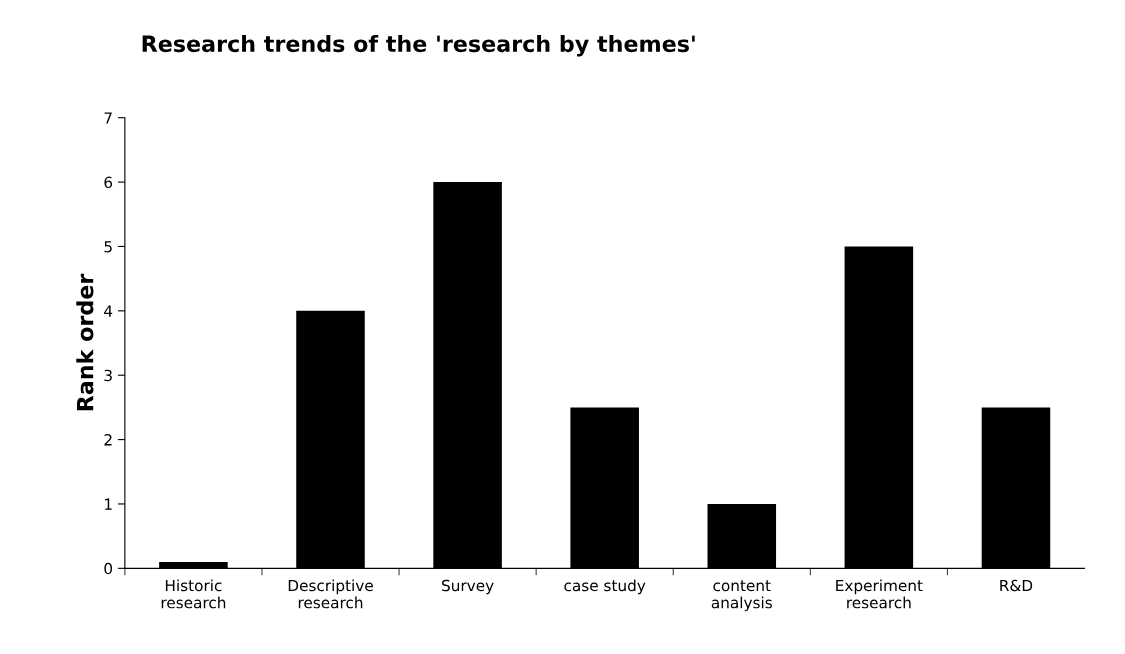  Describe the element at coordinates (108, 118) in the screenshot. I see `y-tick-label: 7` at that location.